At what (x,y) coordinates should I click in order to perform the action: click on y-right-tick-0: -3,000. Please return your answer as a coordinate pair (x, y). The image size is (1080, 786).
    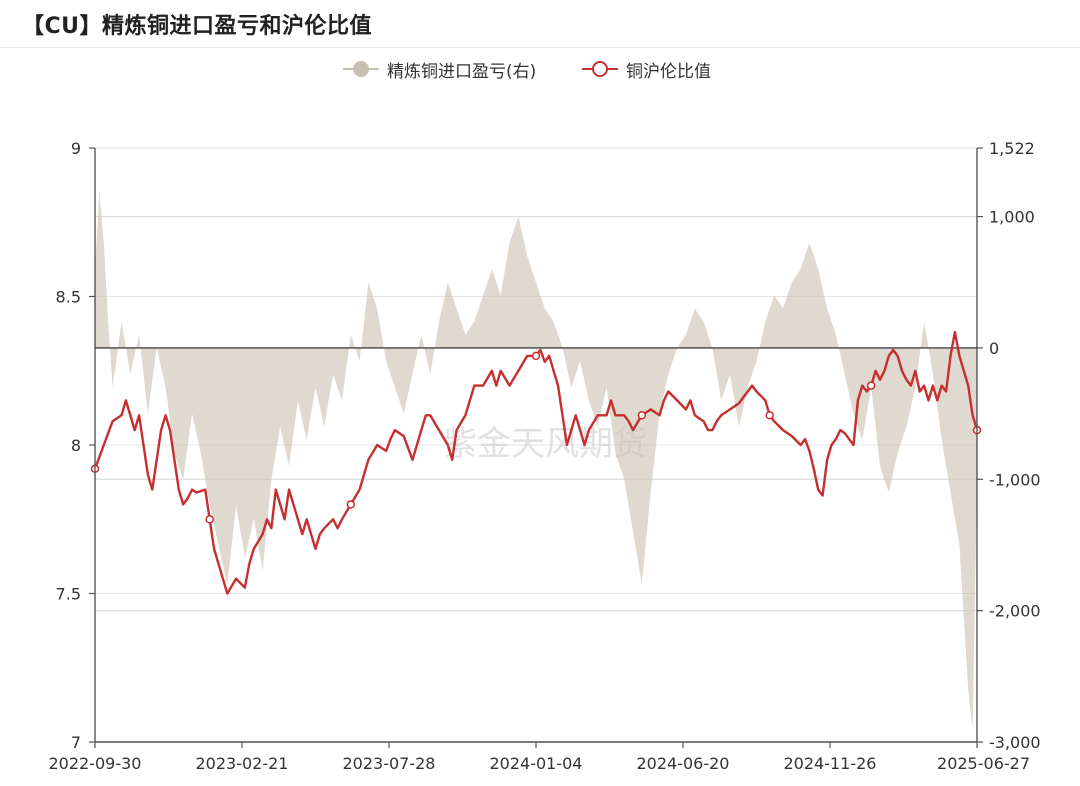
    Looking at the image, I should click on (1015, 742).